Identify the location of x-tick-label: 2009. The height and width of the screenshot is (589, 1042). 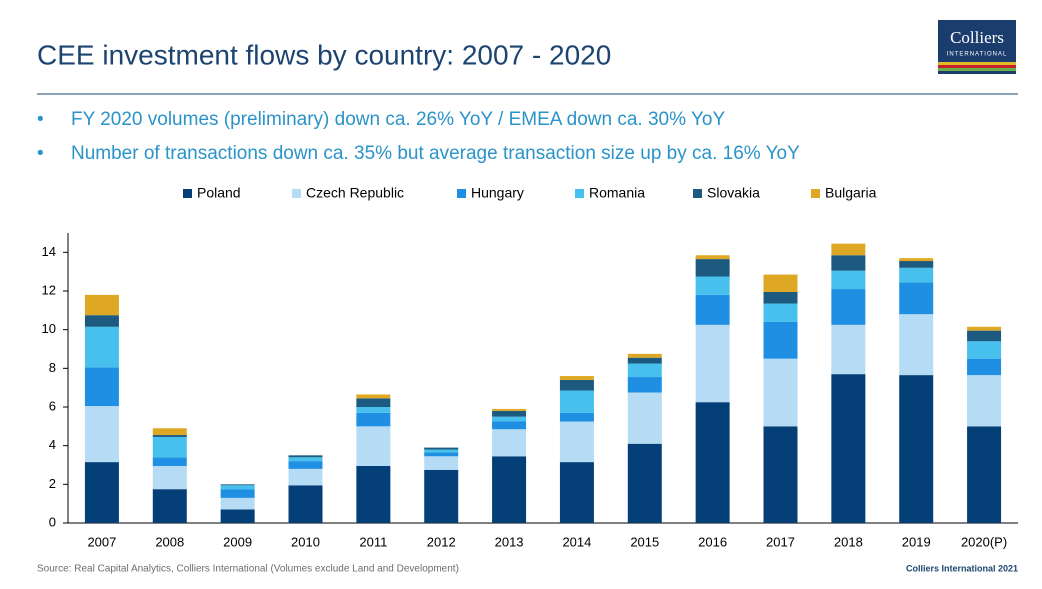
(237, 541).